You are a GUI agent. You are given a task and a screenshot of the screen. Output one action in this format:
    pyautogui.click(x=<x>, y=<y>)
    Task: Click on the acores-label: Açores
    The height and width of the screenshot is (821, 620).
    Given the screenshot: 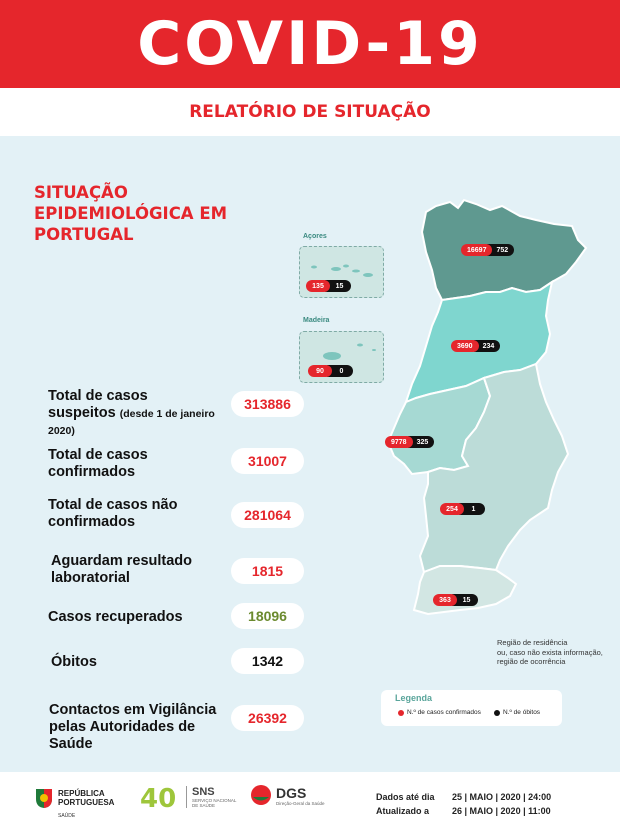 What is the action you would take?
    pyautogui.click(x=315, y=236)
    